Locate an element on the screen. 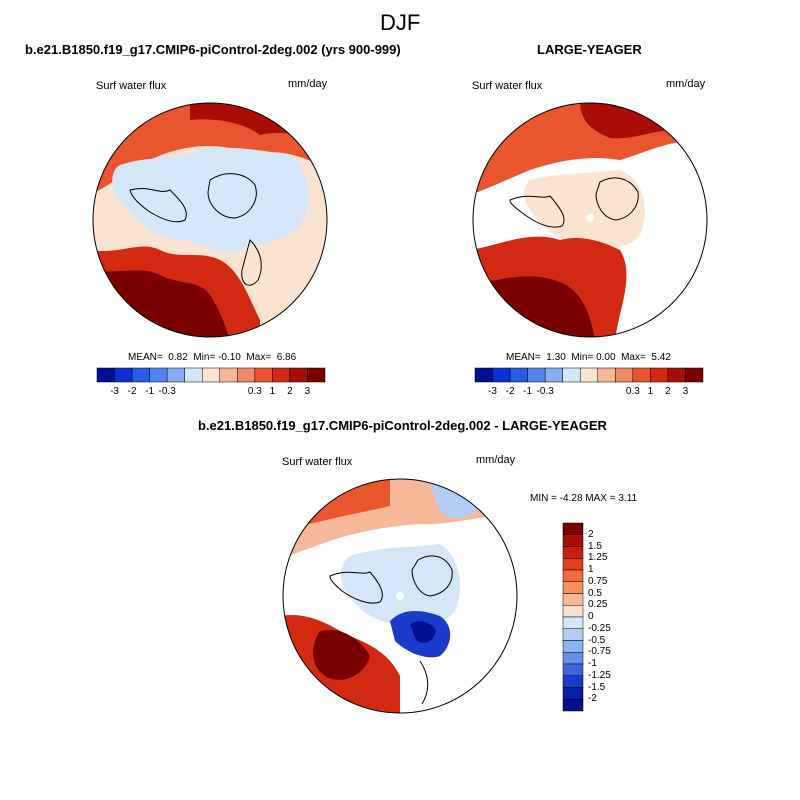 Image resolution: width=800 pixels, height=800 pixels. panel-diff-variable: Surf water flux is located at coordinates (317, 462).